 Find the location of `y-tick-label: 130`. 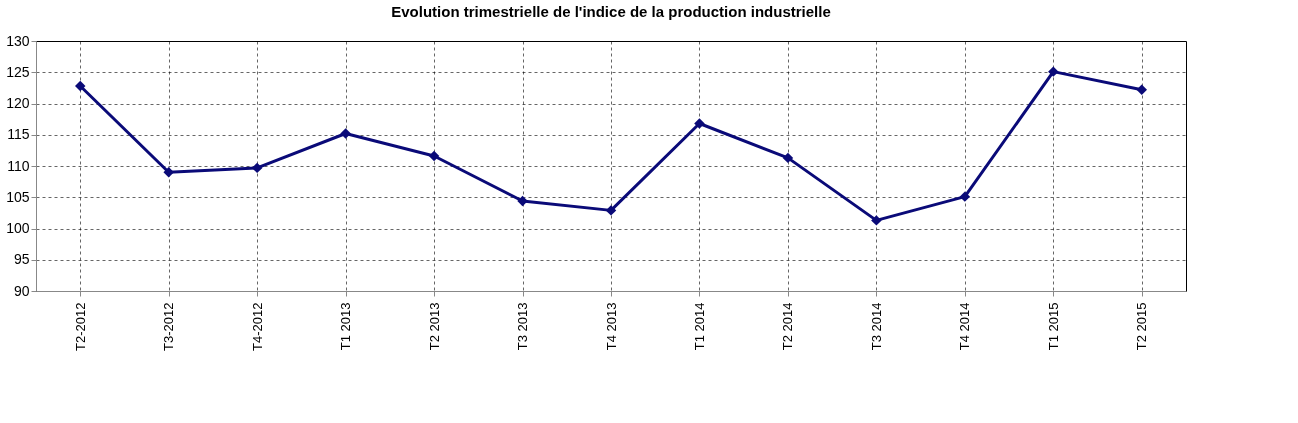

y-tick-label: 130 is located at coordinates (18, 40).